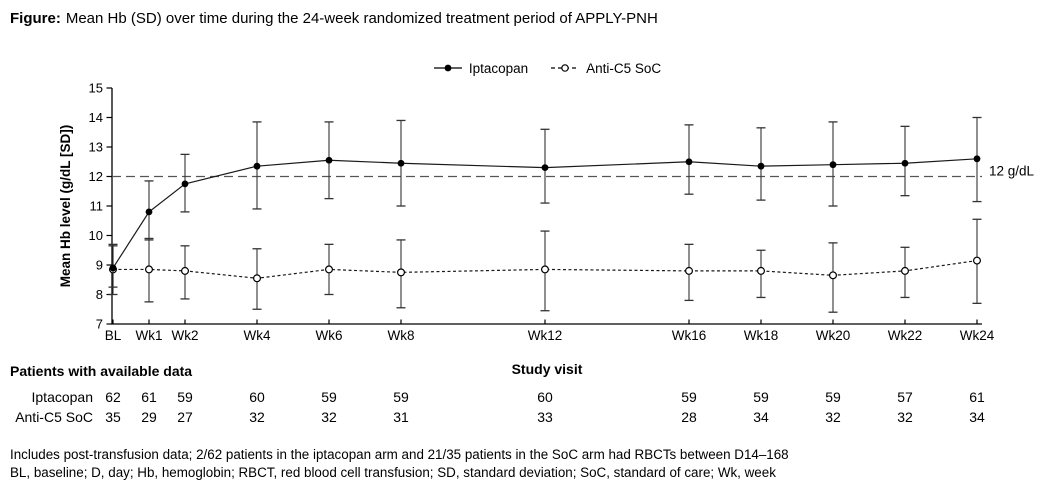 This screenshot has width=1043, height=498. Describe the element at coordinates (448, 68) in the screenshot. I see `filled-circle-marker` at that location.